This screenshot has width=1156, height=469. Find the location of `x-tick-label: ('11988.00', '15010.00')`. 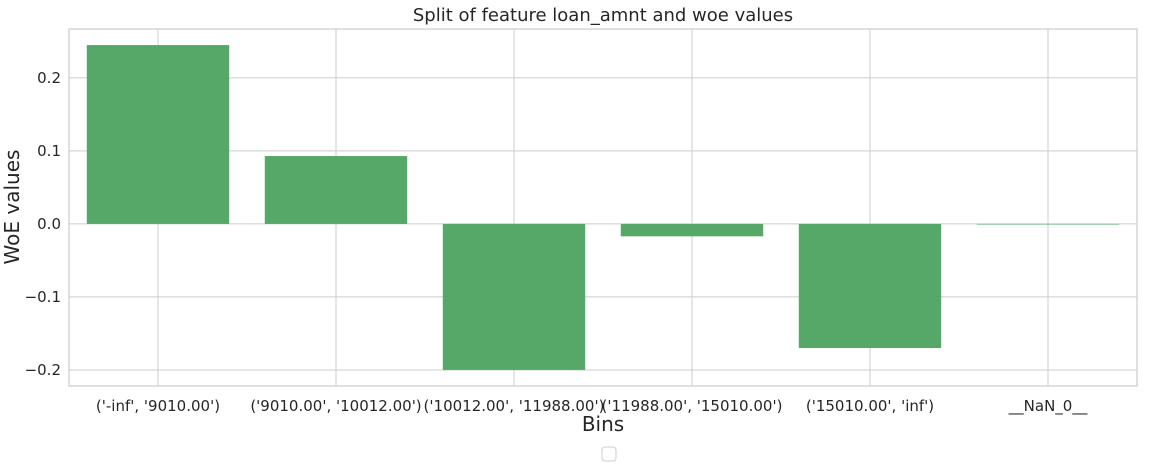

x-tick-label: ('11988.00', '15010.00') is located at coordinates (692, 406).